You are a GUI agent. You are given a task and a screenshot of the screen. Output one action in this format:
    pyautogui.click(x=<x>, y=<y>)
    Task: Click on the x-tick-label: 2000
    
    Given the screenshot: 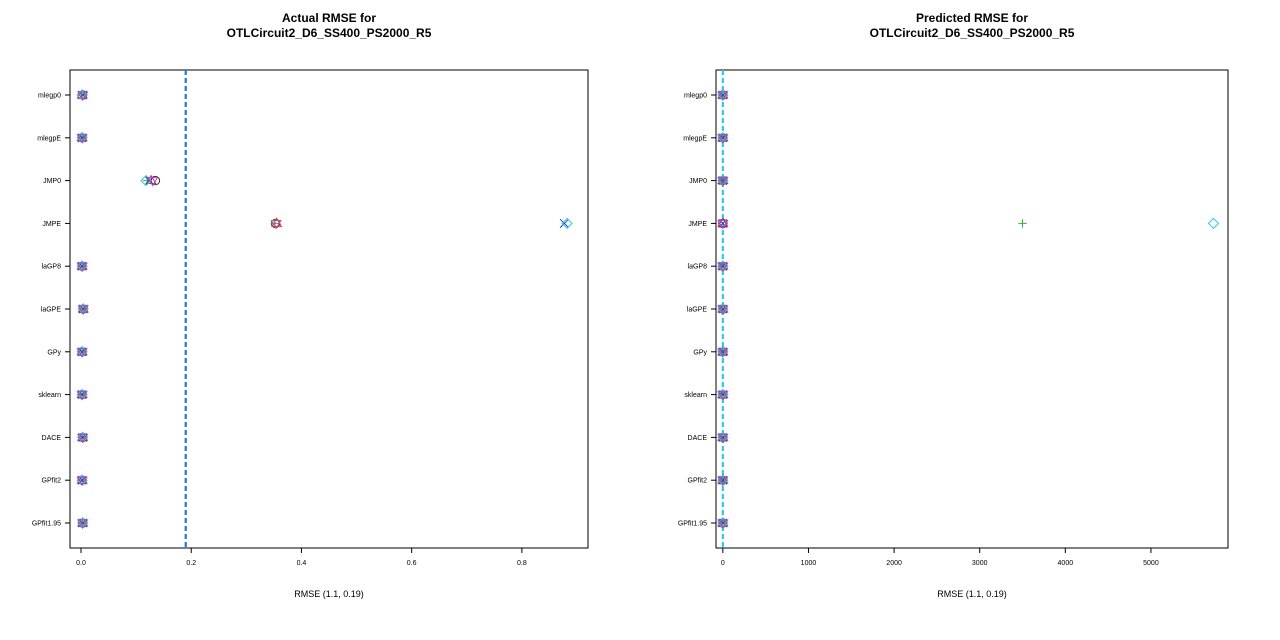 What is the action you would take?
    pyautogui.click(x=894, y=563)
    